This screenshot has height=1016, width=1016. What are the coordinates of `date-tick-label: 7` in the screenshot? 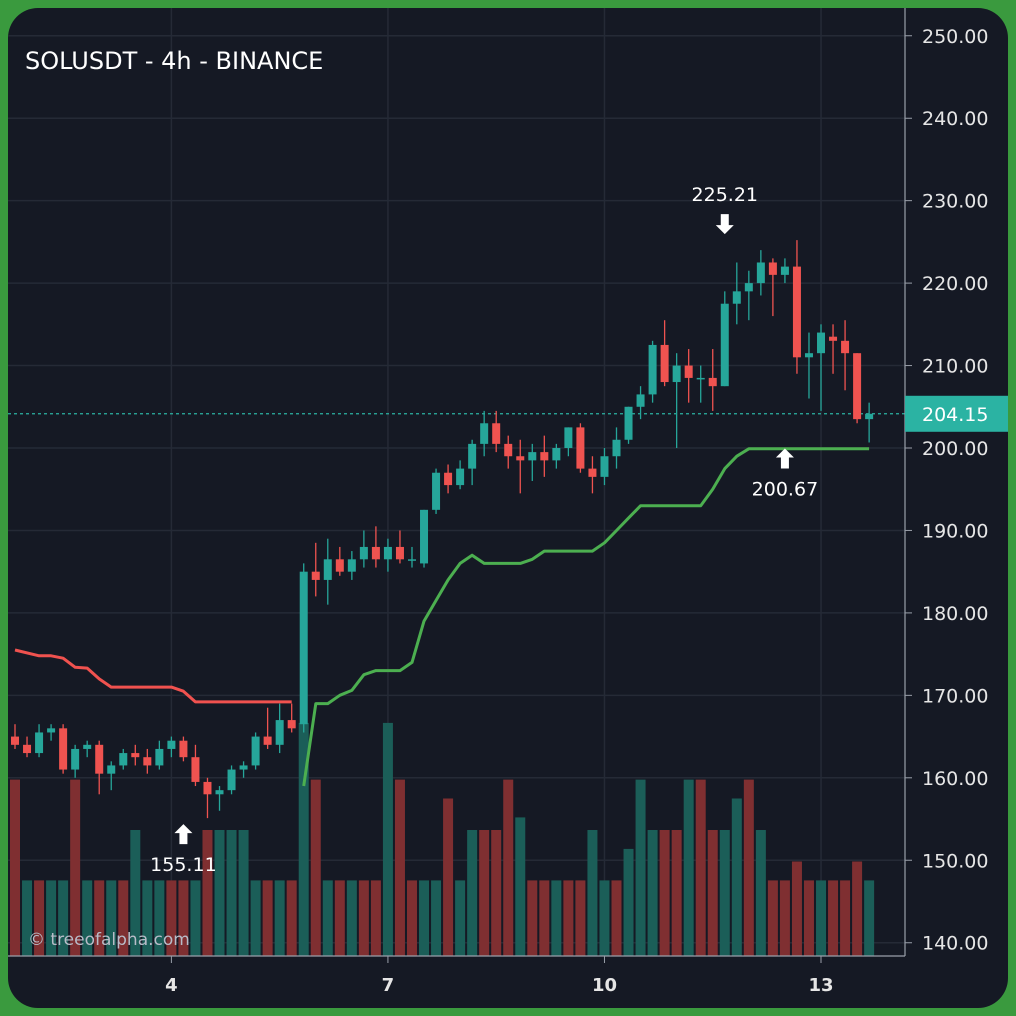 It's located at (388, 985).